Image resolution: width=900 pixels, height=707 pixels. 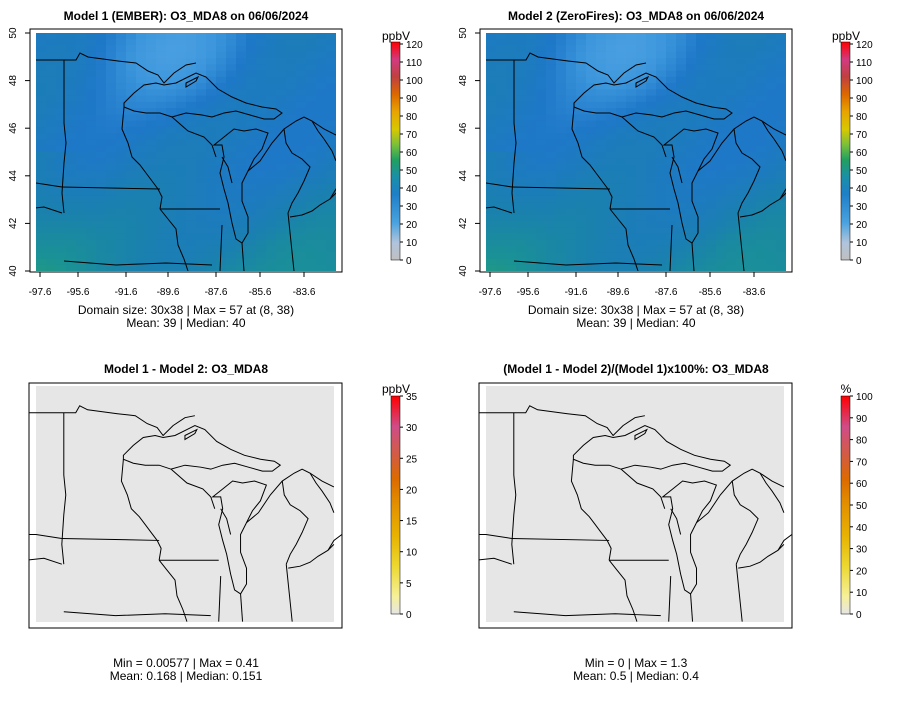 I want to click on panel3-colorbar-unit: ppbV, so click(x=396, y=389).